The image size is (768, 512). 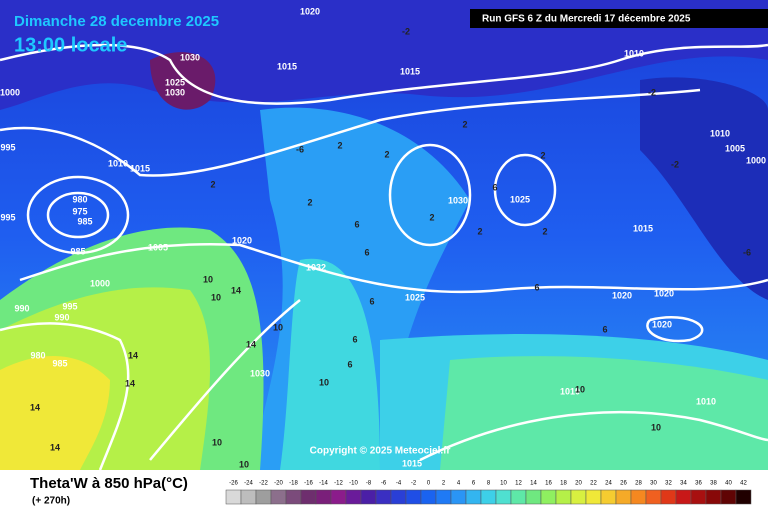 What do you see at coordinates (548, 484) in the screenshot?
I see `scale-tick: 16` at bounding box center [548, 484].